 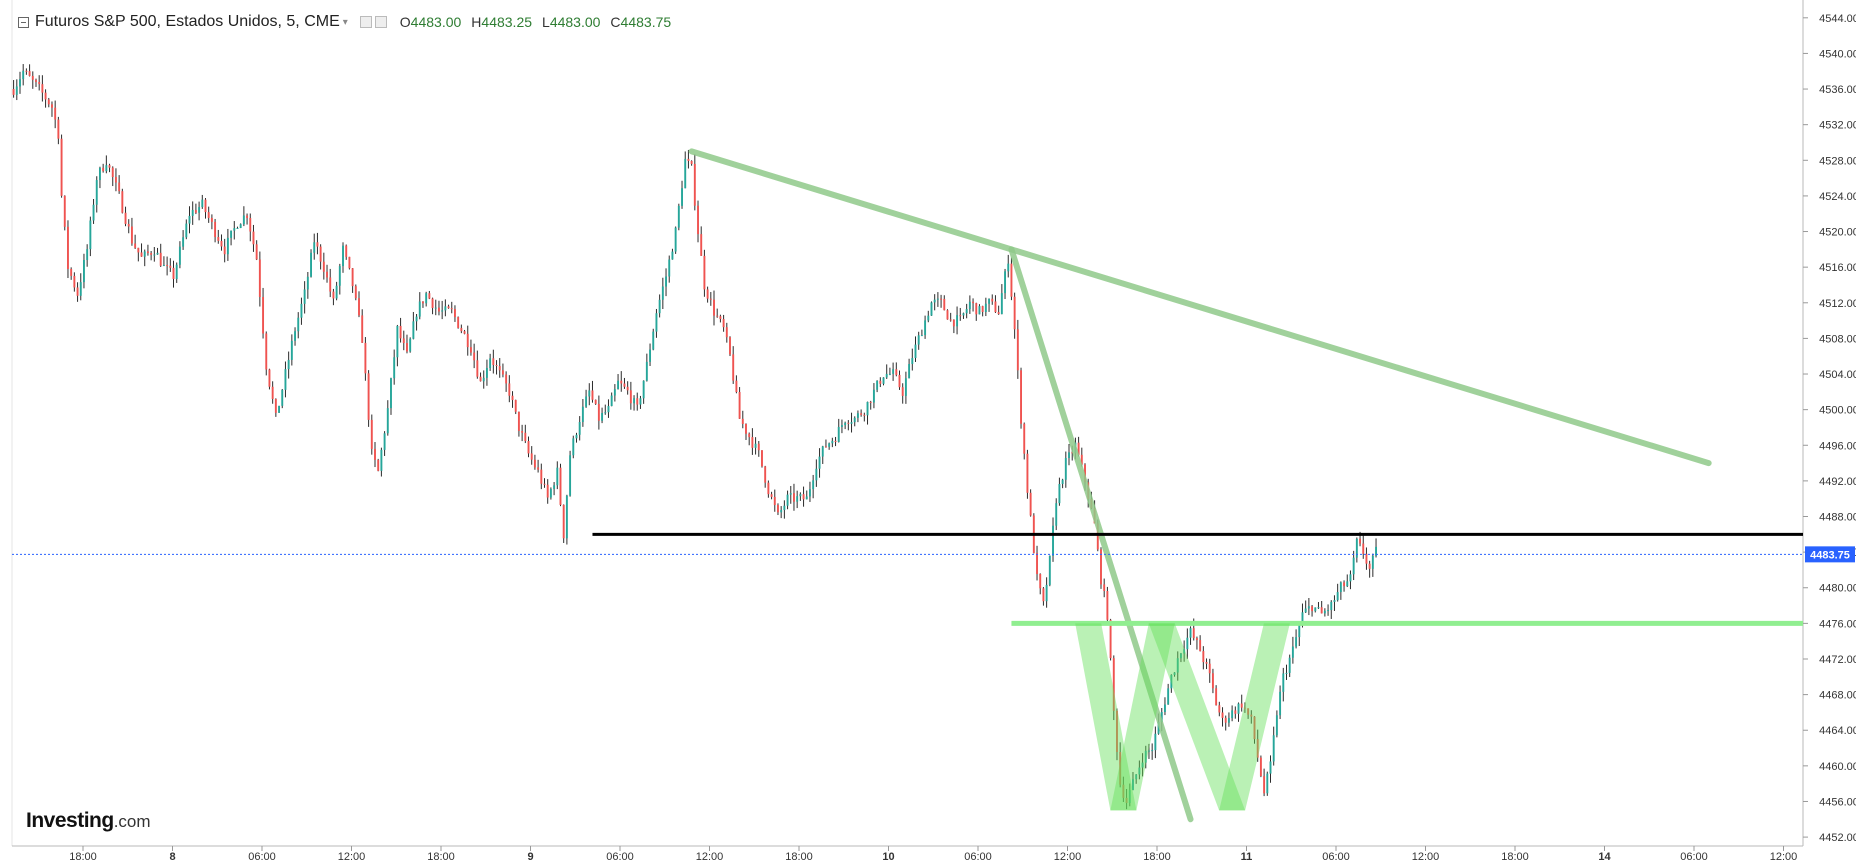 What do you see at coordinates (1182, 717) in the screenshot?
I see `w-pattern` at bounding box center [1182, 717].